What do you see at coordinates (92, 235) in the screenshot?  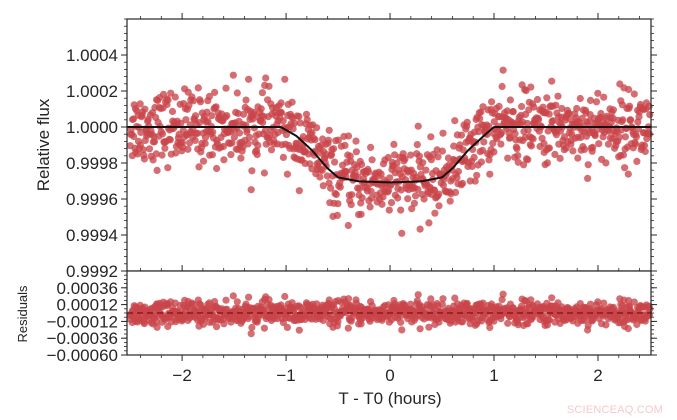 I see `y-tick-label: 0.9994` at bounding box center [92, 235].